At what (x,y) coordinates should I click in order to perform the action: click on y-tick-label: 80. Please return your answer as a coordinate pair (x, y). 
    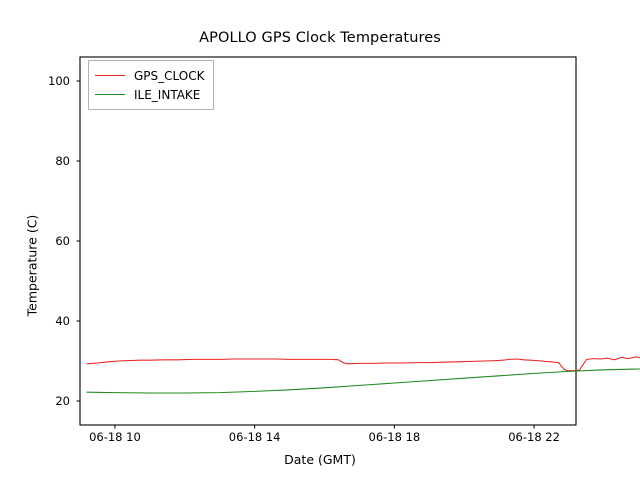
    Looking at the image, I should click on (62, 161).